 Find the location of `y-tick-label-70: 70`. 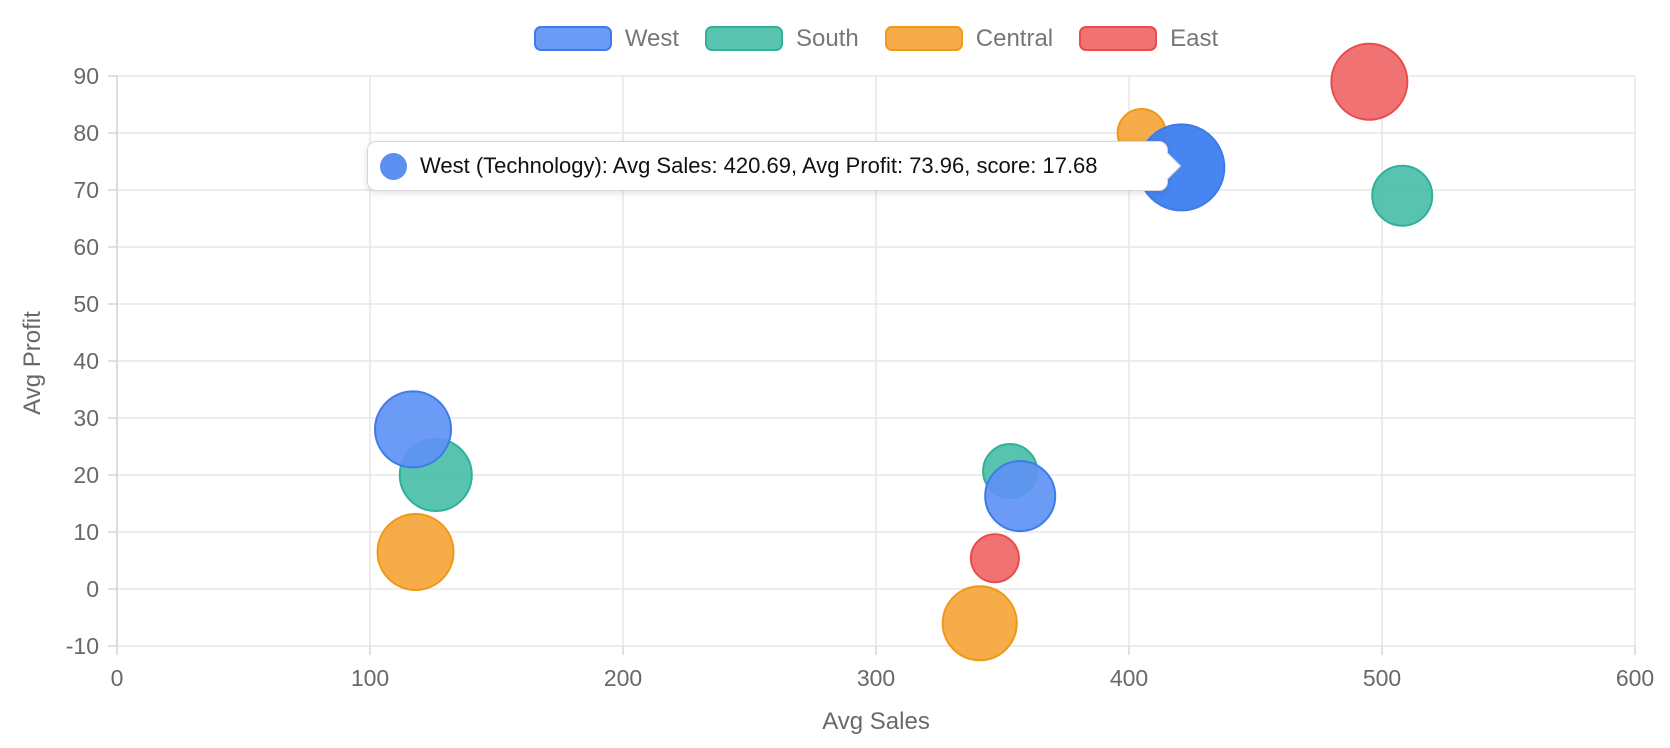

y-tick-label-70: 70 is located at coordinates (86, 190).